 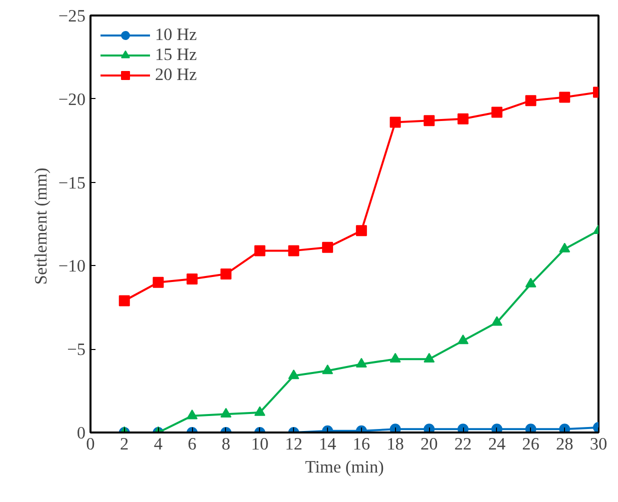 I want to click on y-tick-label: −10, so click(x=72, y=266).